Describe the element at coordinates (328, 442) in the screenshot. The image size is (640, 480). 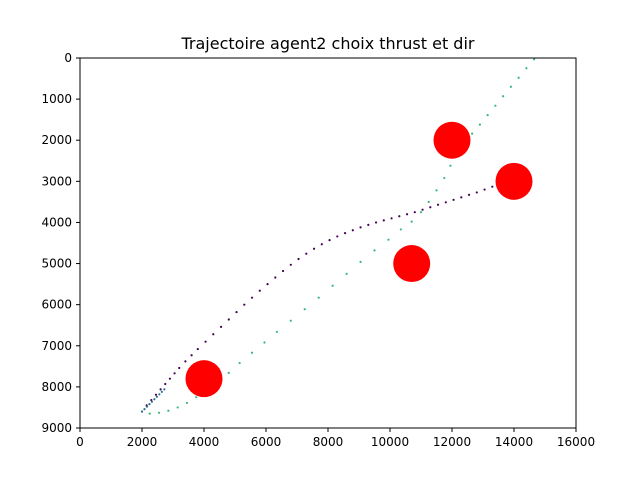
I see `x-tick-label: 8000` at that location.